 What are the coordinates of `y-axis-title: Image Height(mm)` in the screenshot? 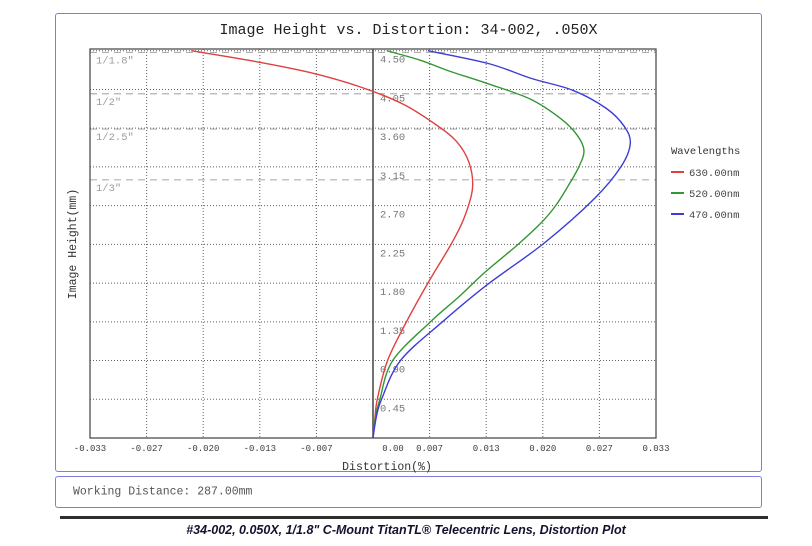 It's located at (73, 244).